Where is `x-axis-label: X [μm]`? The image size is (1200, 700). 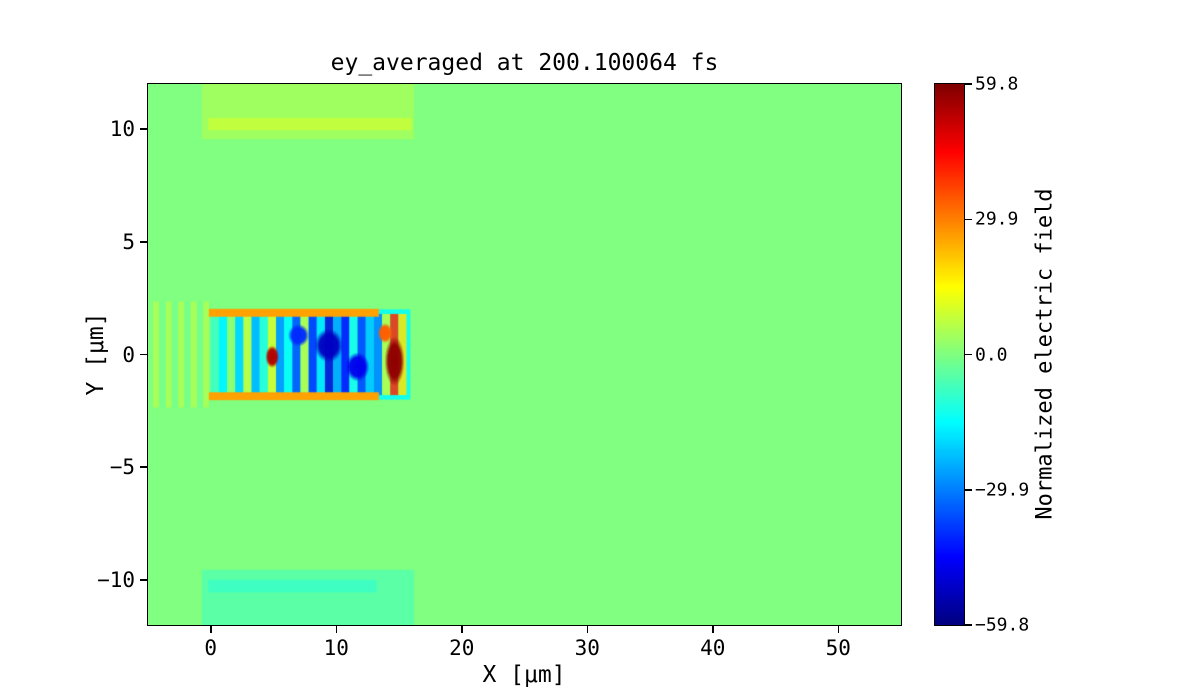 x-axis-label: X [μm] is located at coordinates (524, 675).